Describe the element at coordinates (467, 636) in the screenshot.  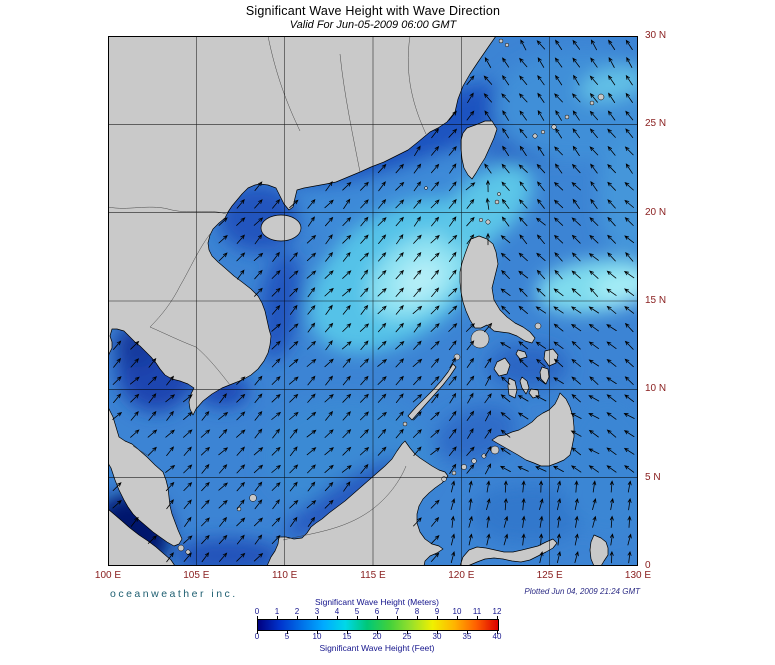
I see `feet-tick-label: 35` at that location.